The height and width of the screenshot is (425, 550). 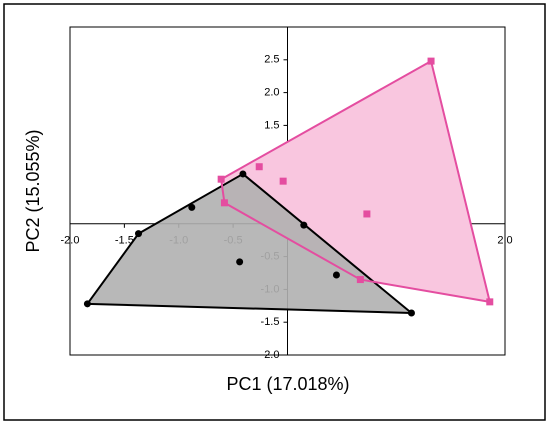 What do you see at coordinates (504, 241) in the screenshot?
I see `x-tick-label: 2.0` at bounding box center [504, 241].